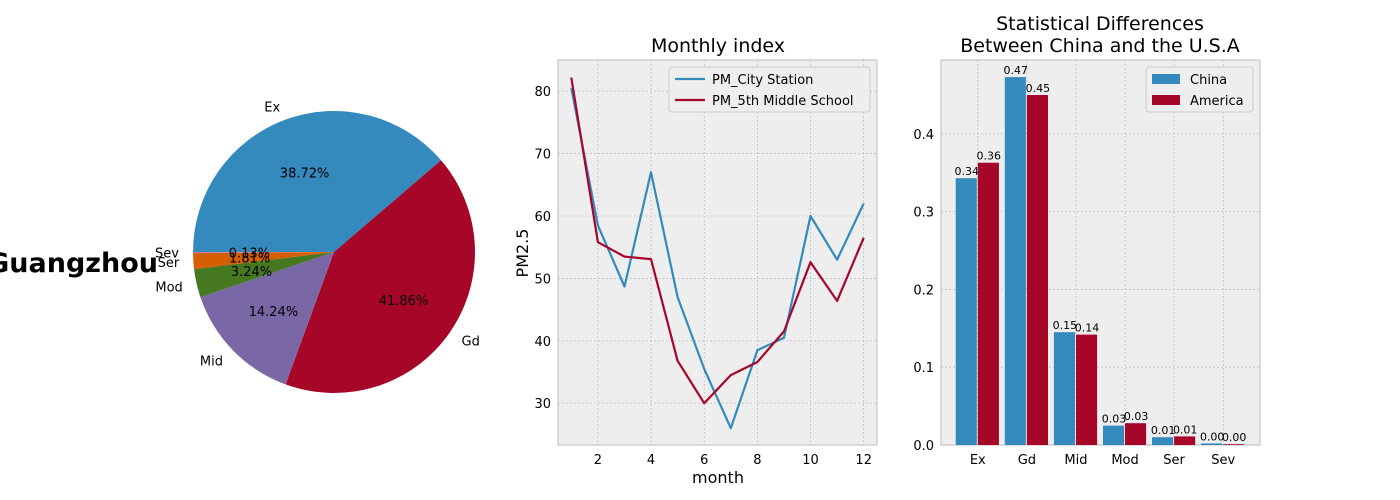 Image resolution: width=1400 pixels, height=500 pixels. What do you see at coordinates (542, 342) in the screenshot?
I see `line-y-tick-label: 40` at bounding box center [542, 342].